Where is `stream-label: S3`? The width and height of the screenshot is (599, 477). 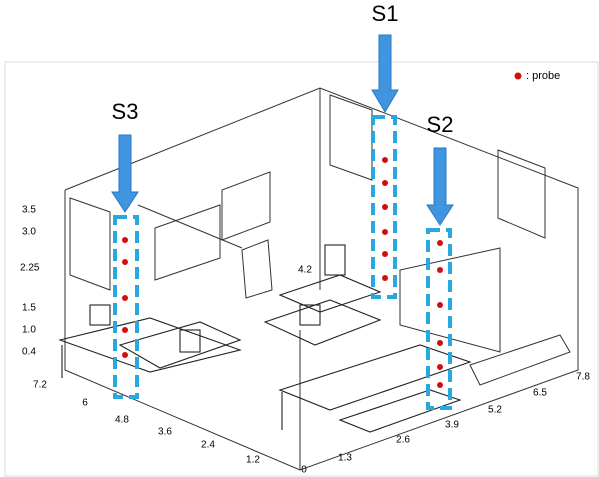
stream-label: S3 is located at coordinates (125, 111).